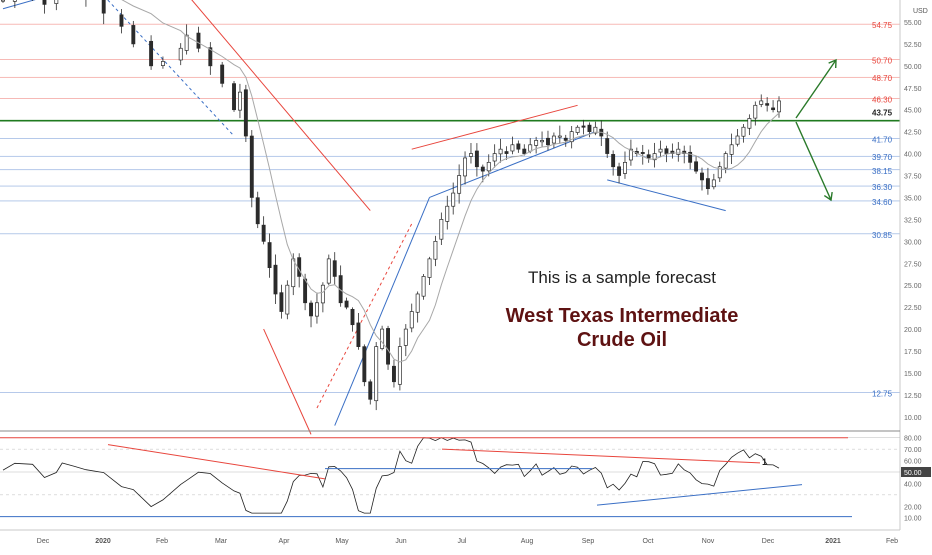 Image resolution: width=932 pixels, height=555 pixels. Describe the element at coordinates (913, 264) in the screenshot. I see `y-tick-label: 27.50` at that location.